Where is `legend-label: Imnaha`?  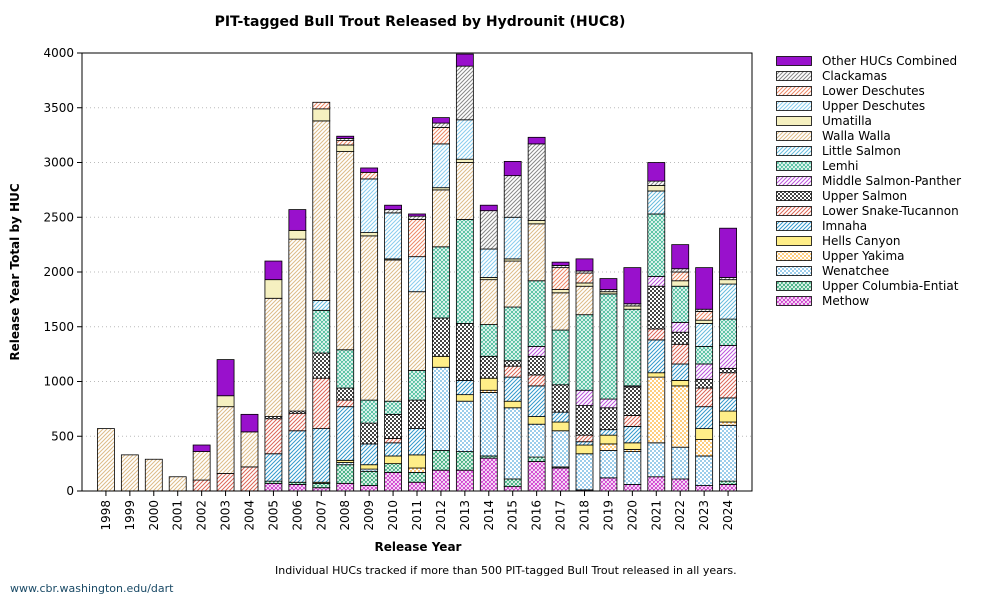 legend-label: Imnaha is located at coordinates (845, 225).